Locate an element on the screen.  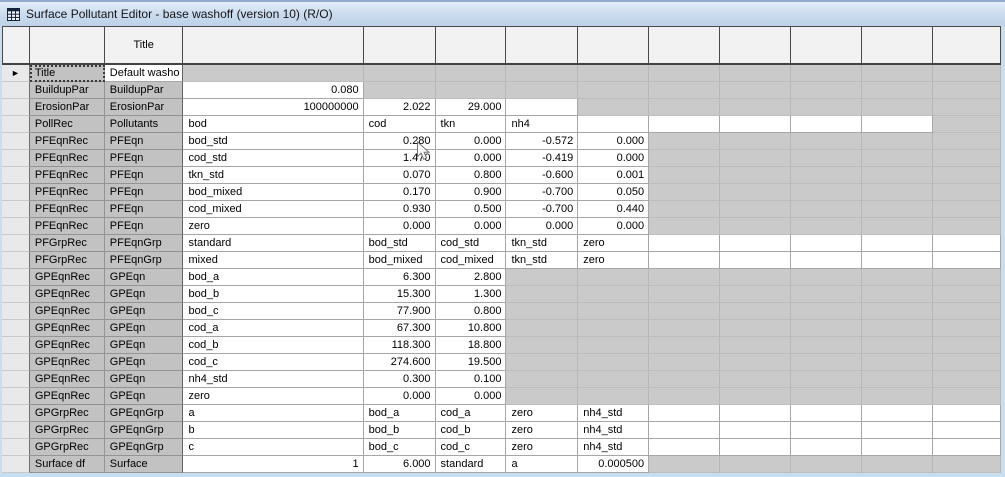
grid-cell: PFGrpRec is located at coordinates (67, 260).